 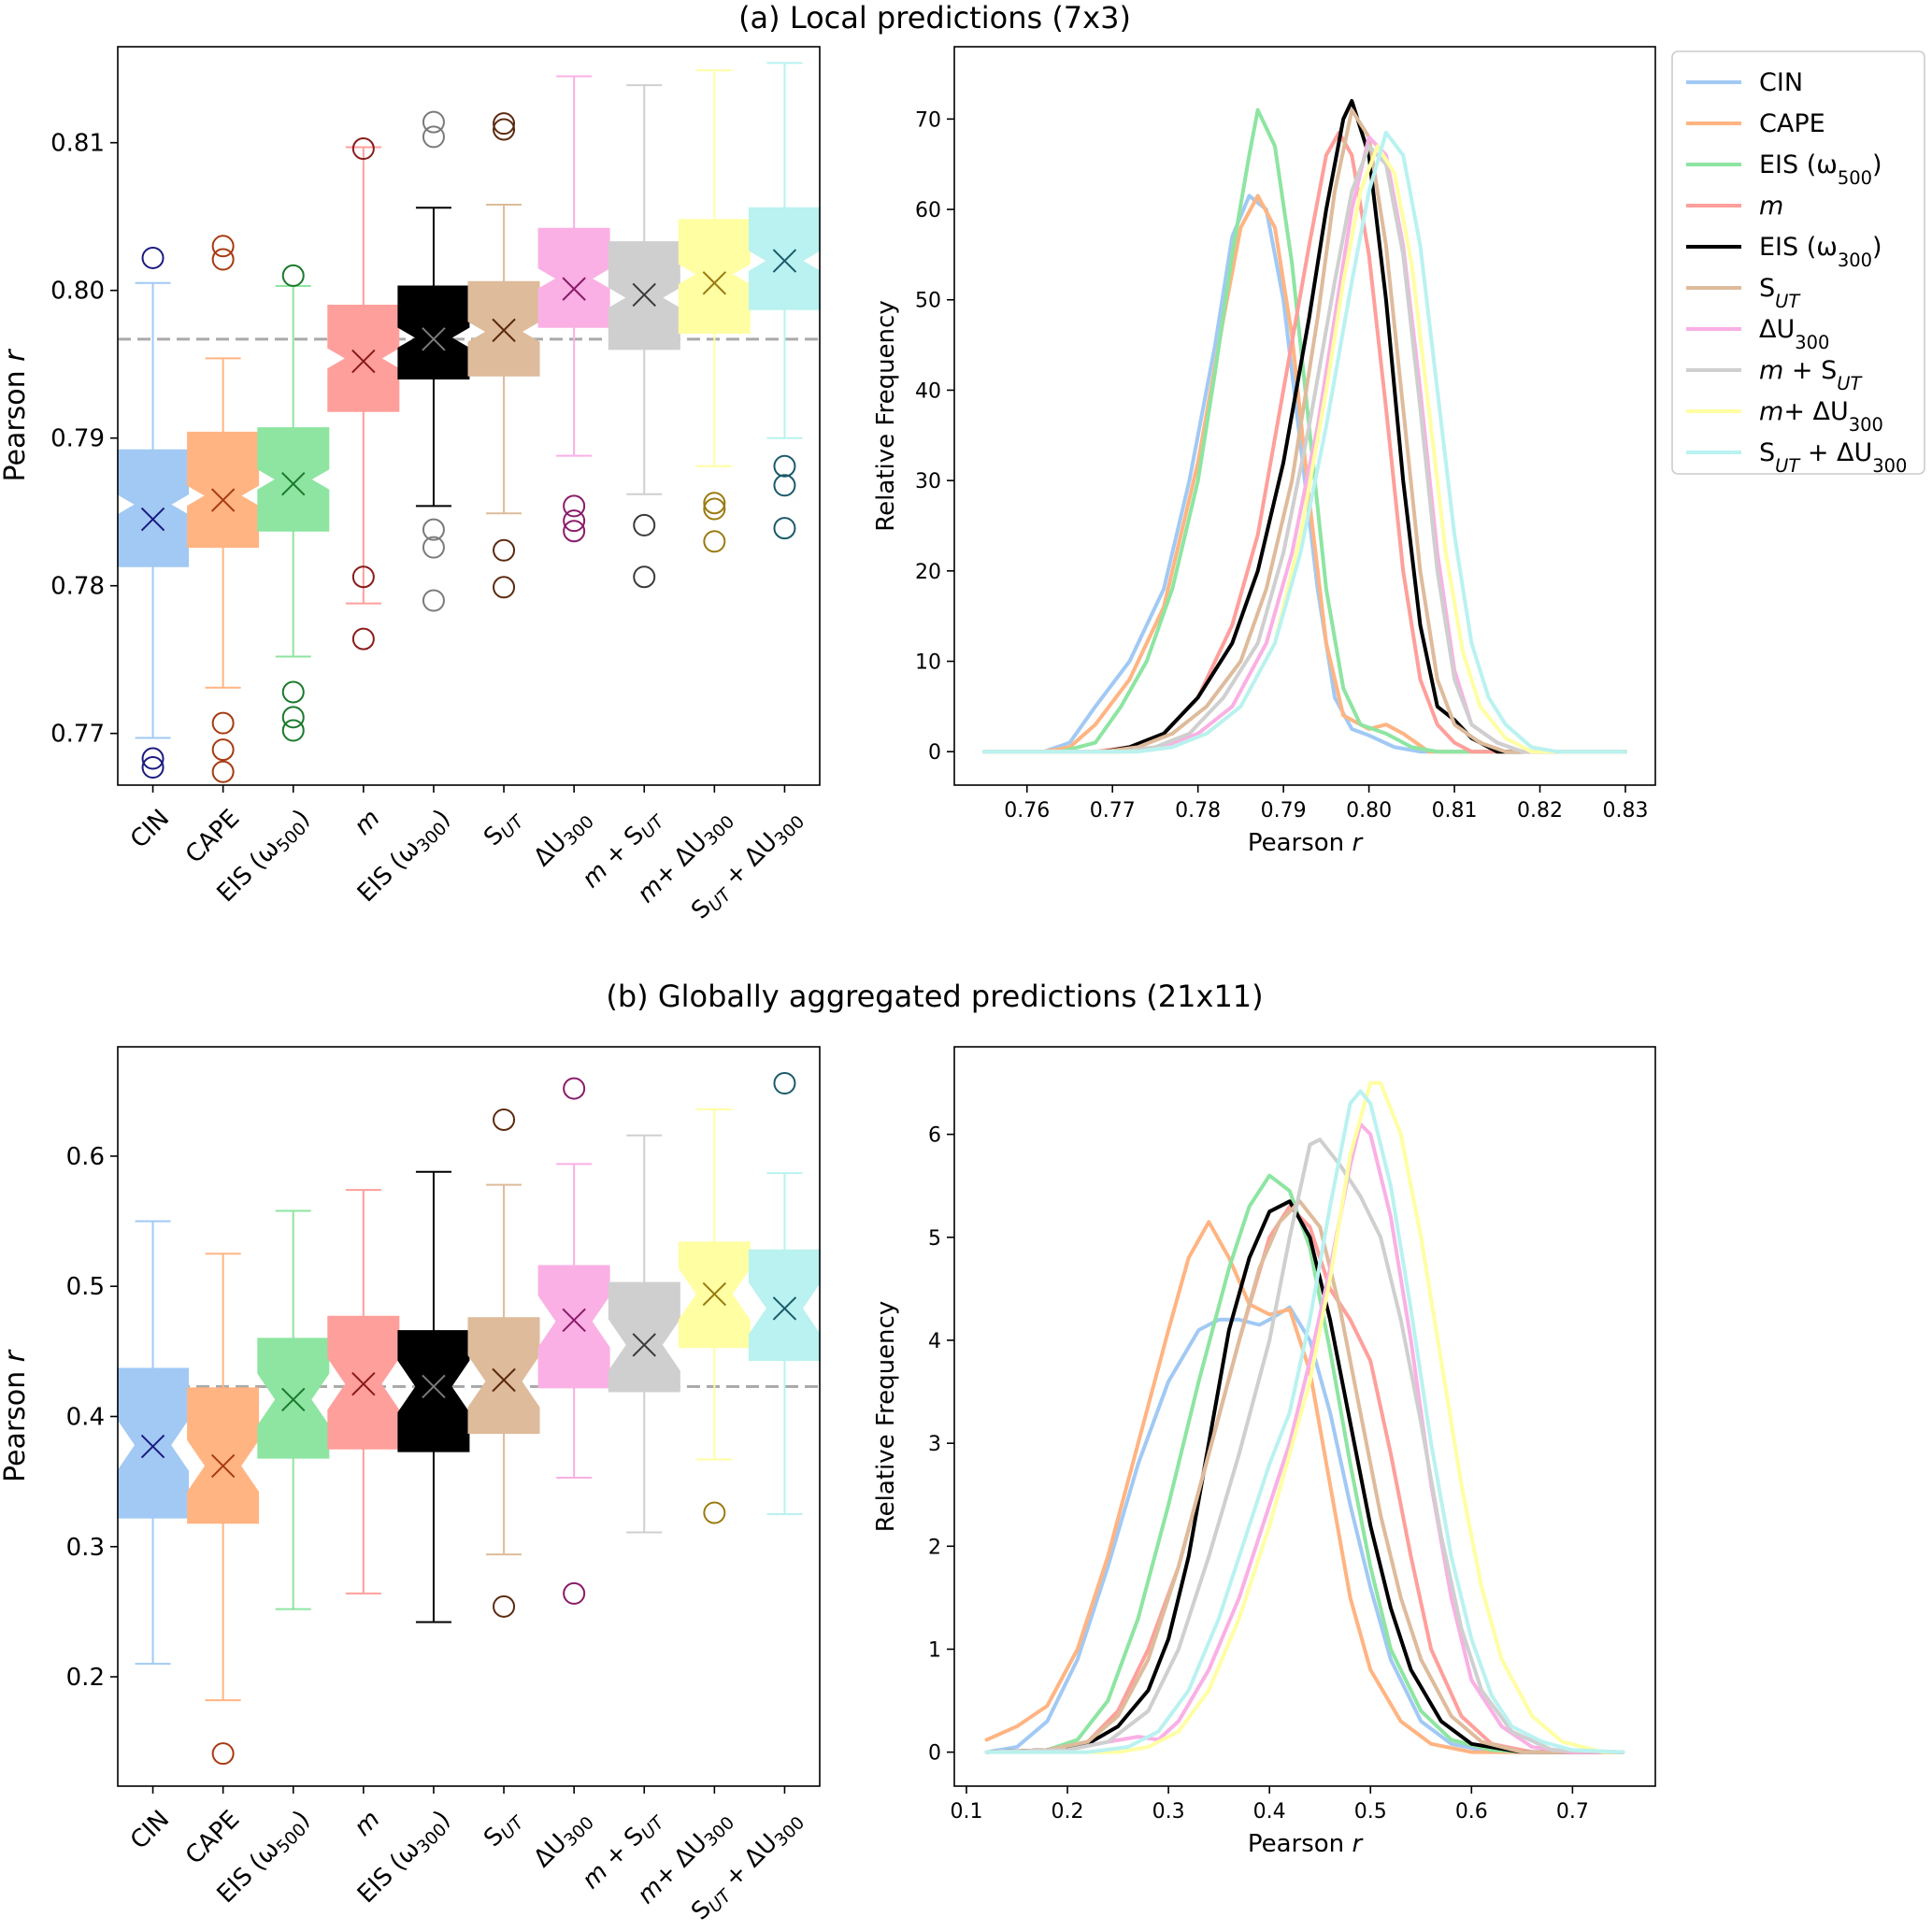 What do you see at coordinates (85, 1548) in the screenshot?
I see `y-tick-label: 0.3` at bounding box center [85, 1548].